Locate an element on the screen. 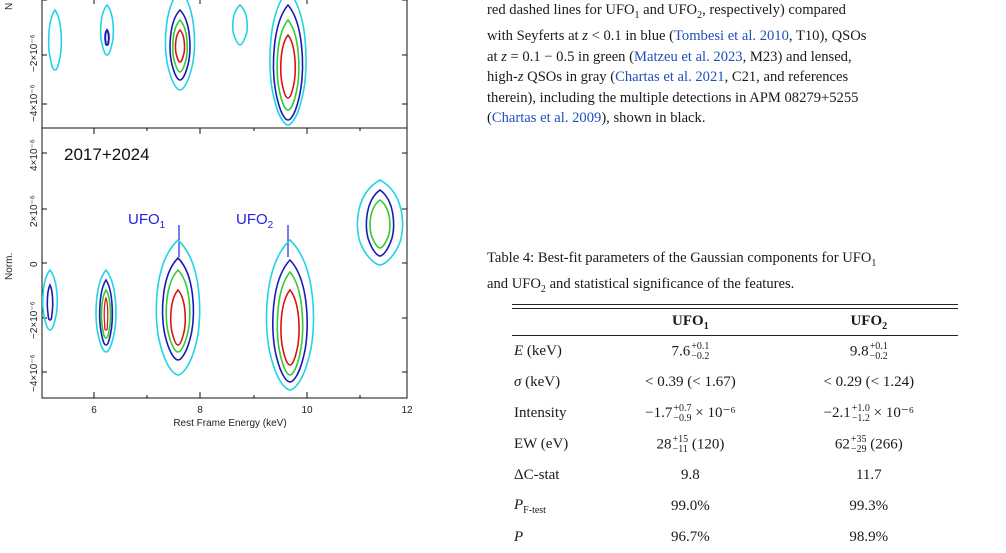 The width and height of the screenshot is (1006, 553). cell: 9.8 is located at coordinates (690, 475).